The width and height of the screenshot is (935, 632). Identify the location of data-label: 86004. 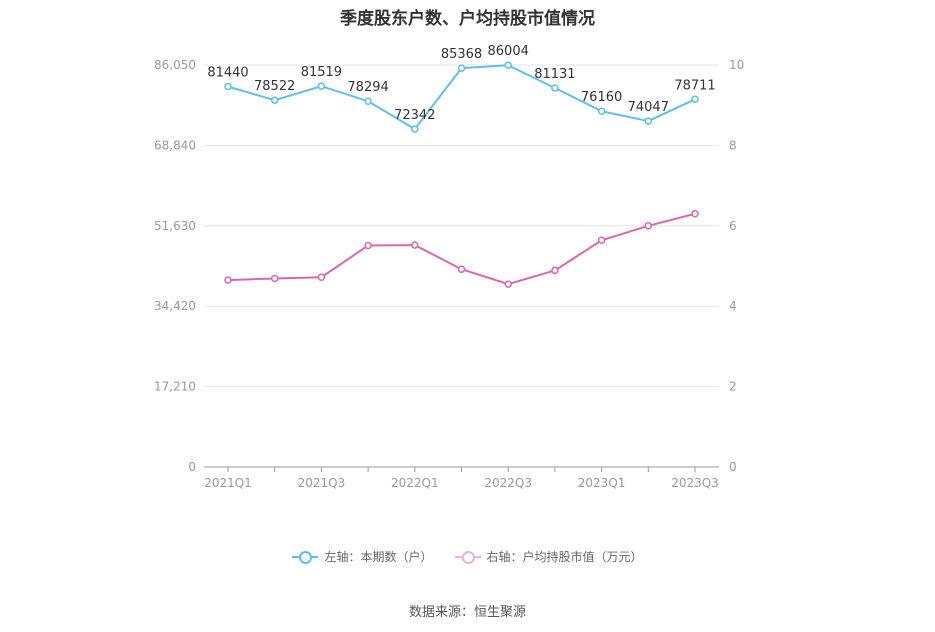
(508, 51).